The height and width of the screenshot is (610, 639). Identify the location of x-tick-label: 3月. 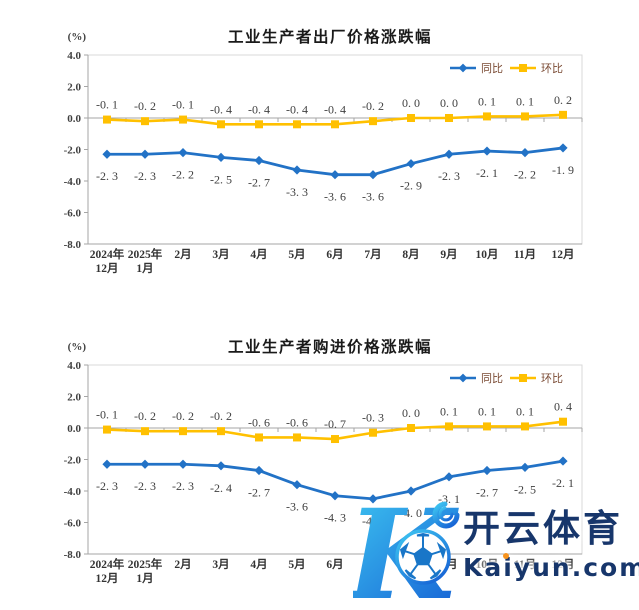
(220, 564).